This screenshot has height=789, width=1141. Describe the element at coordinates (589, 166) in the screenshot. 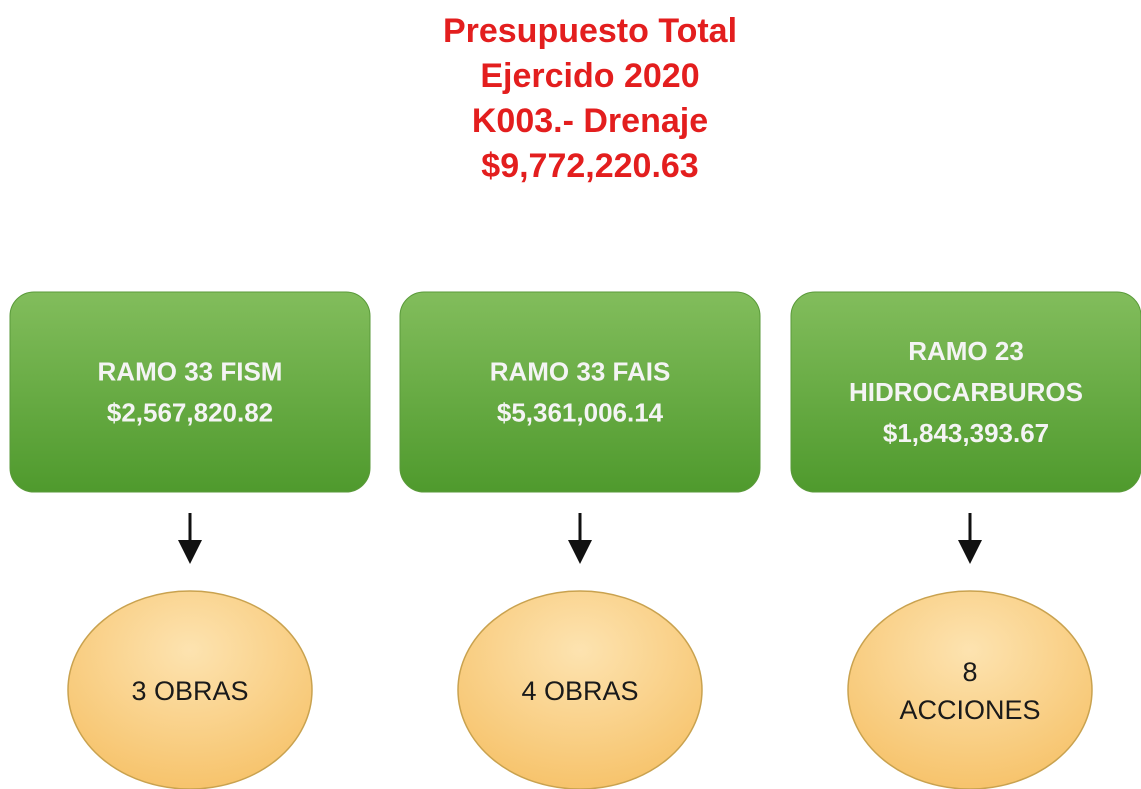

I see `title-line: $9,772,220.63` at that location.